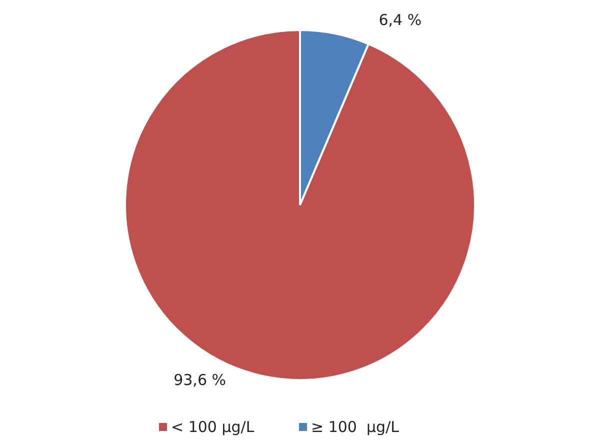 This screenshot has height=445, width=598. Describe the element at coordinates (213, 427) in the screenshot. I see `legend-label: < 100 µg/L` at that location.